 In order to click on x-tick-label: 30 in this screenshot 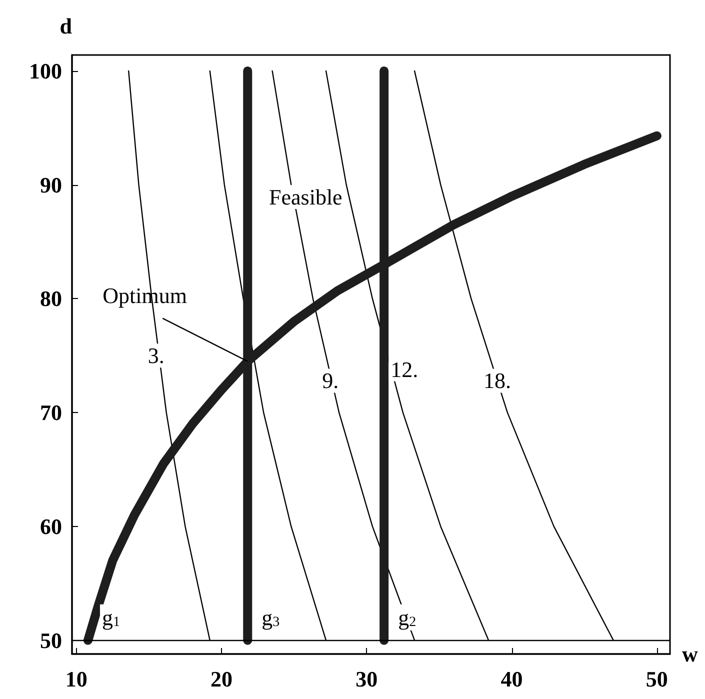, I will do `click(367, 679)`.